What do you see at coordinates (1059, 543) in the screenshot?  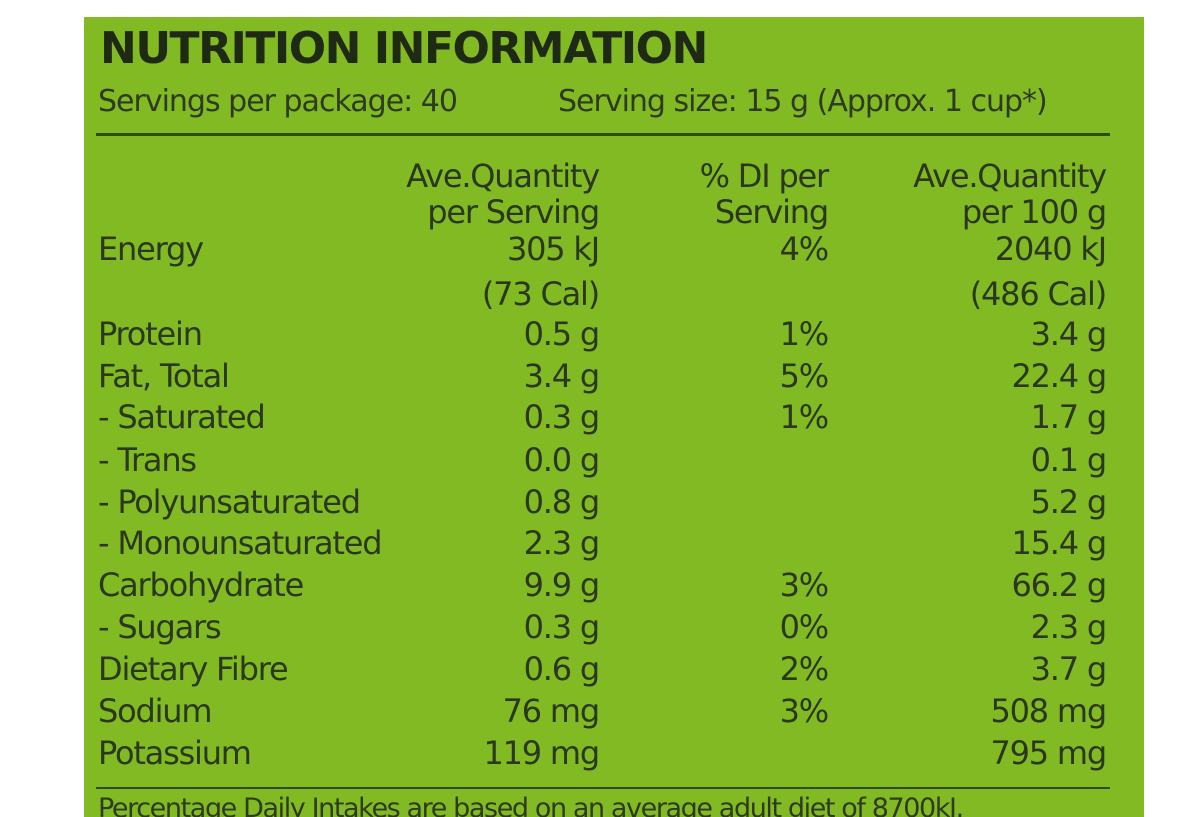 I see `per-100g-value: 15.4 g` at bounding box center [1059, 543].